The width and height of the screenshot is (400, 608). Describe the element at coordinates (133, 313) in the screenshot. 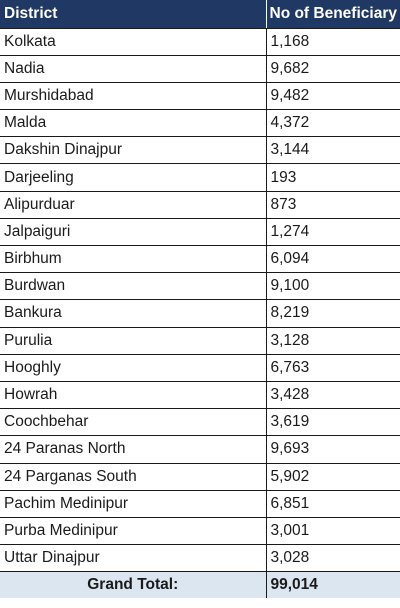

I see `district-cell: Bankura` at that location.